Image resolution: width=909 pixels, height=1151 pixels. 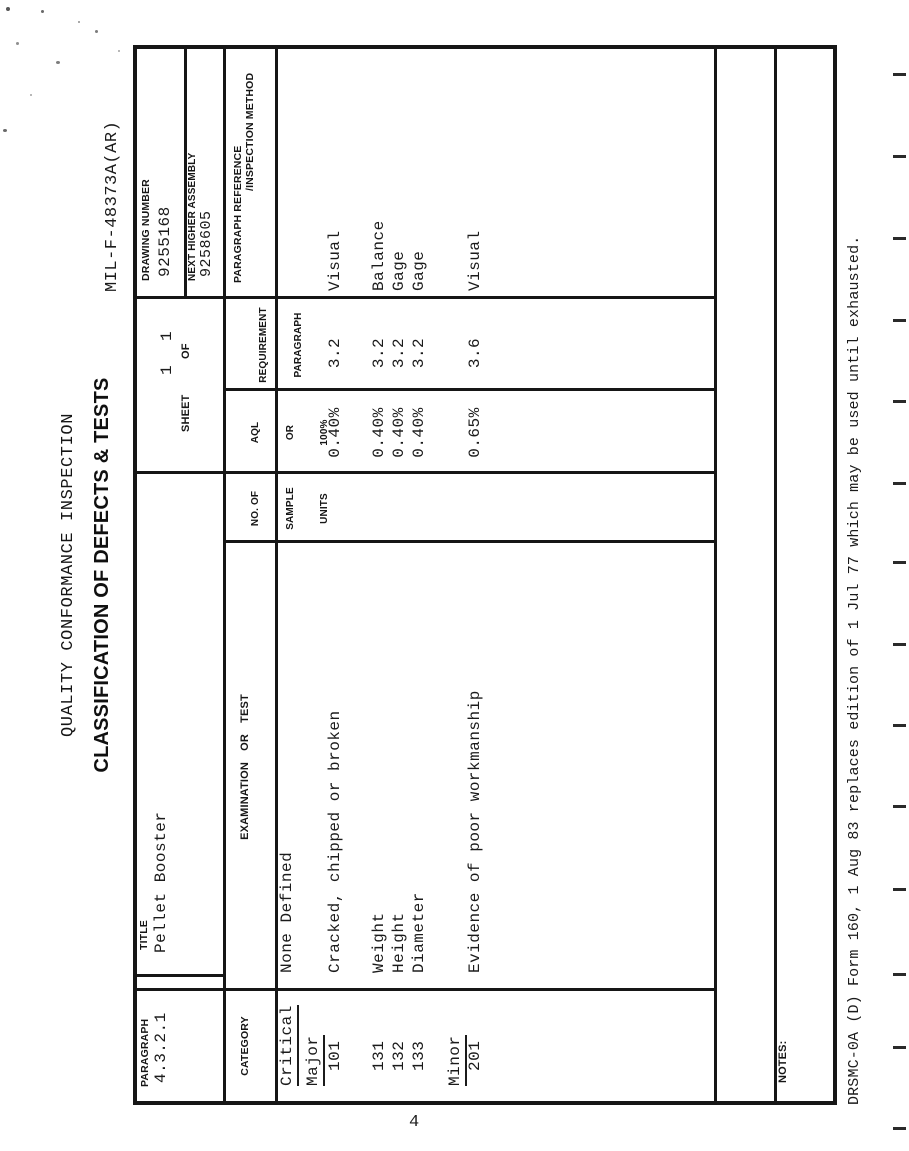 What do you see at coordinates (379, 1055) in the screenshot?
I see `row-category: 131` at bounding box center [379, 1055].